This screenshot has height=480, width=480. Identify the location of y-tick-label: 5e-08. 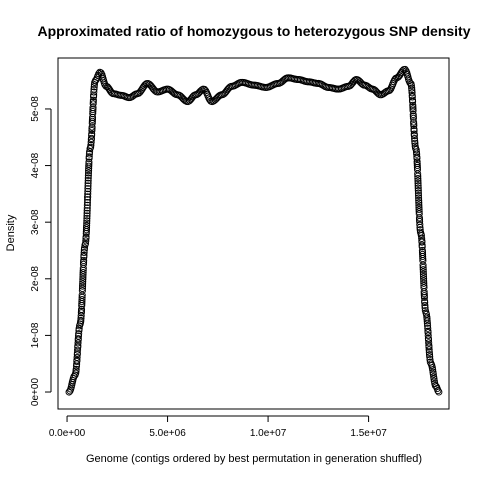
(35, 109).